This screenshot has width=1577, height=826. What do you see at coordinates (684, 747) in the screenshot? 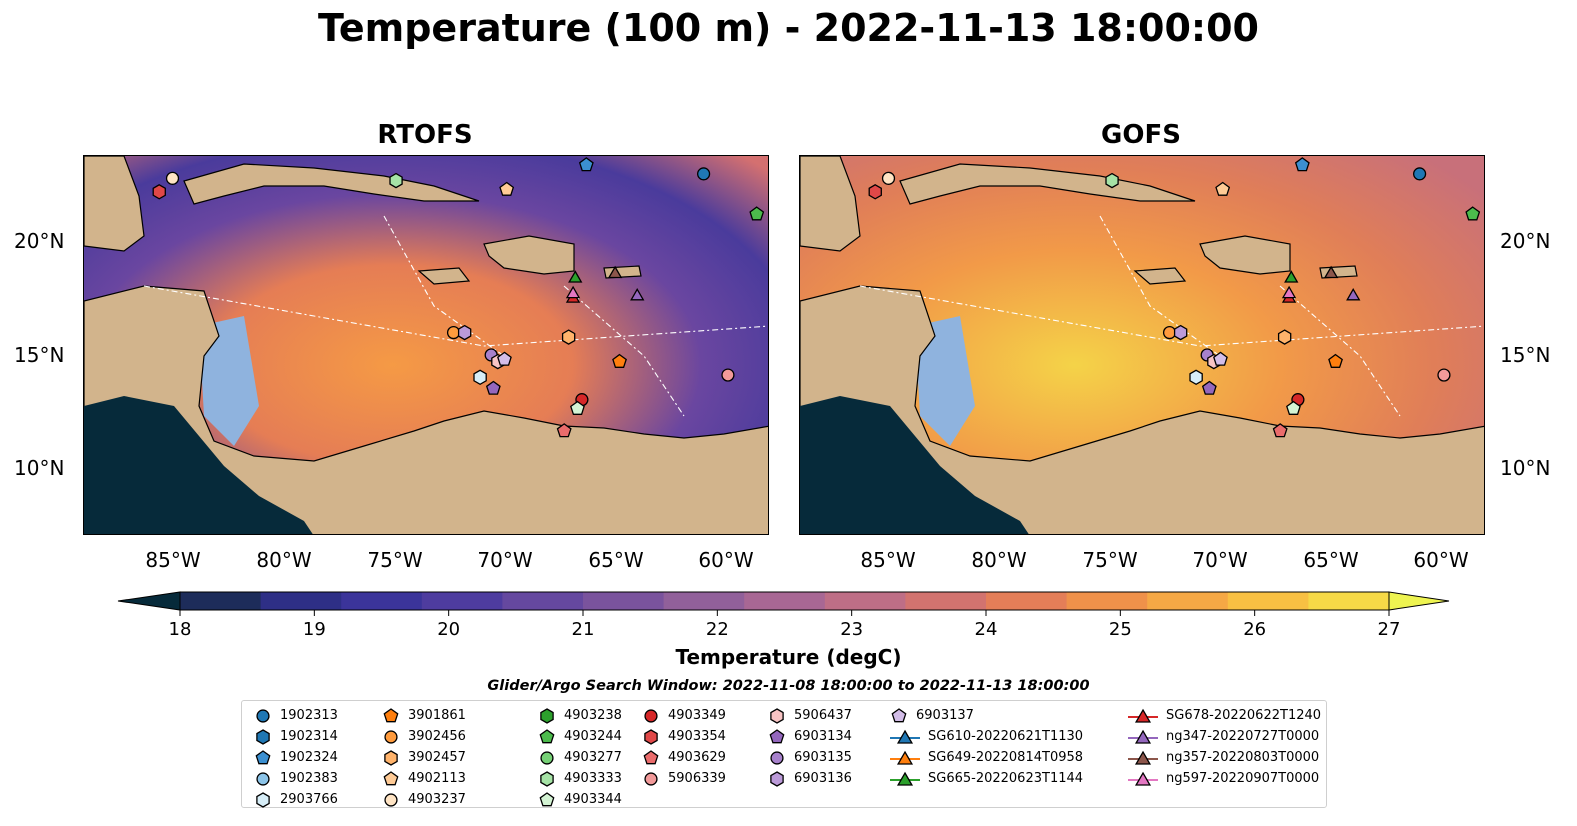
I see `legend-column: 4903349 4903354 4903629 5906339` at bounding box center [684, 747].